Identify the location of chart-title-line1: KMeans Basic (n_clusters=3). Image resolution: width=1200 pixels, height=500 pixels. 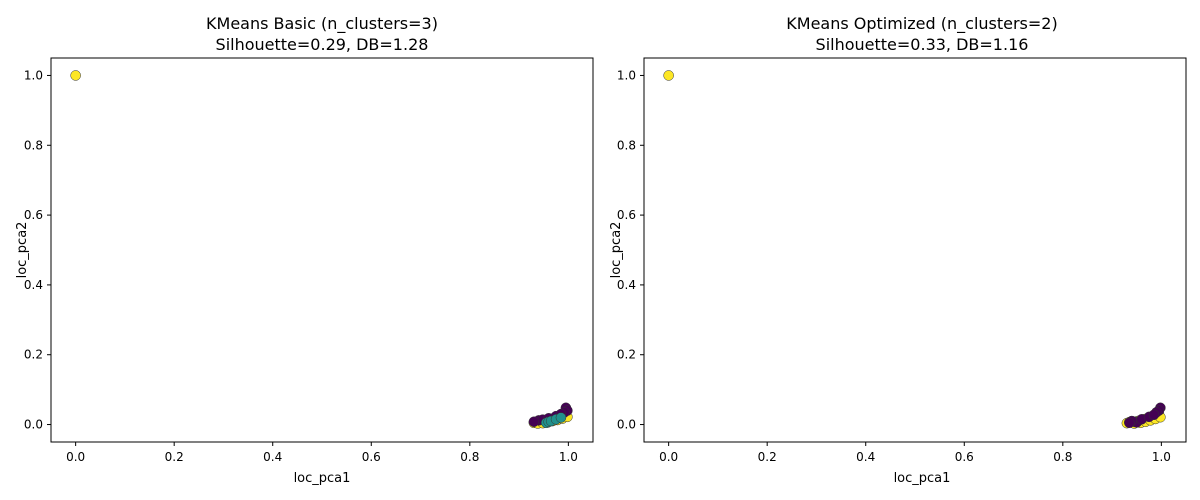
(322, 24).